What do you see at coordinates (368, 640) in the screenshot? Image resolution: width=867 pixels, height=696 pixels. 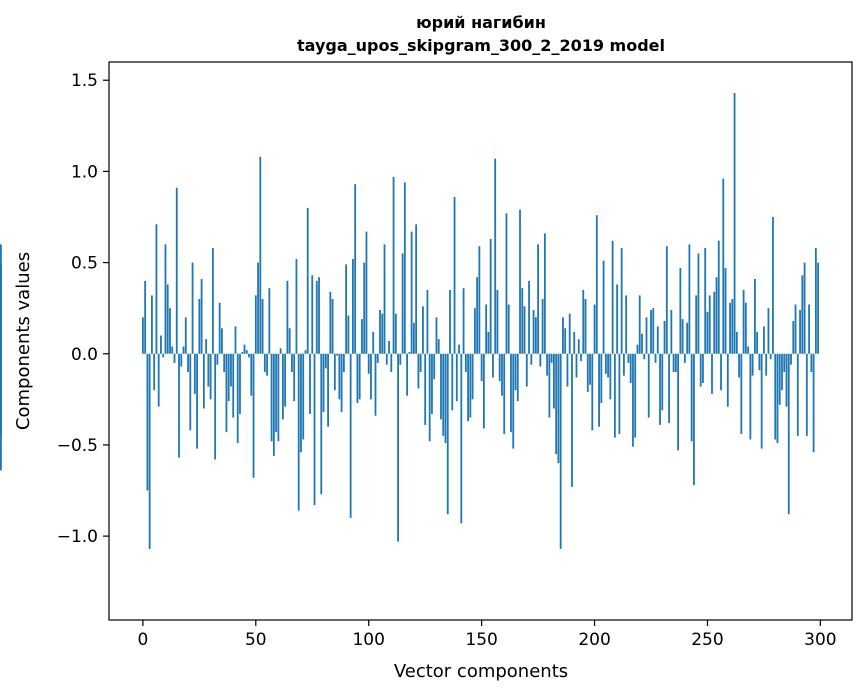 I see `x-tick-label: 100` at bounding box center [368, 640].